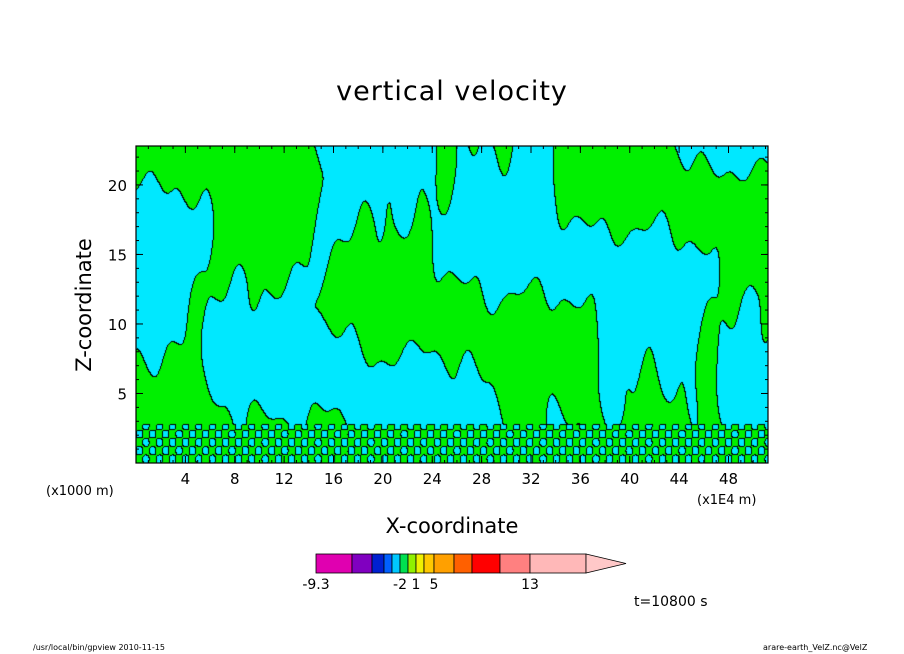 Image resolution: width=904 pixels, height=654 pixels. What do you see at coordinates (117, 325) in the screenshot?
I see `y-tick-label: 10` at bounding box center [117, 325].